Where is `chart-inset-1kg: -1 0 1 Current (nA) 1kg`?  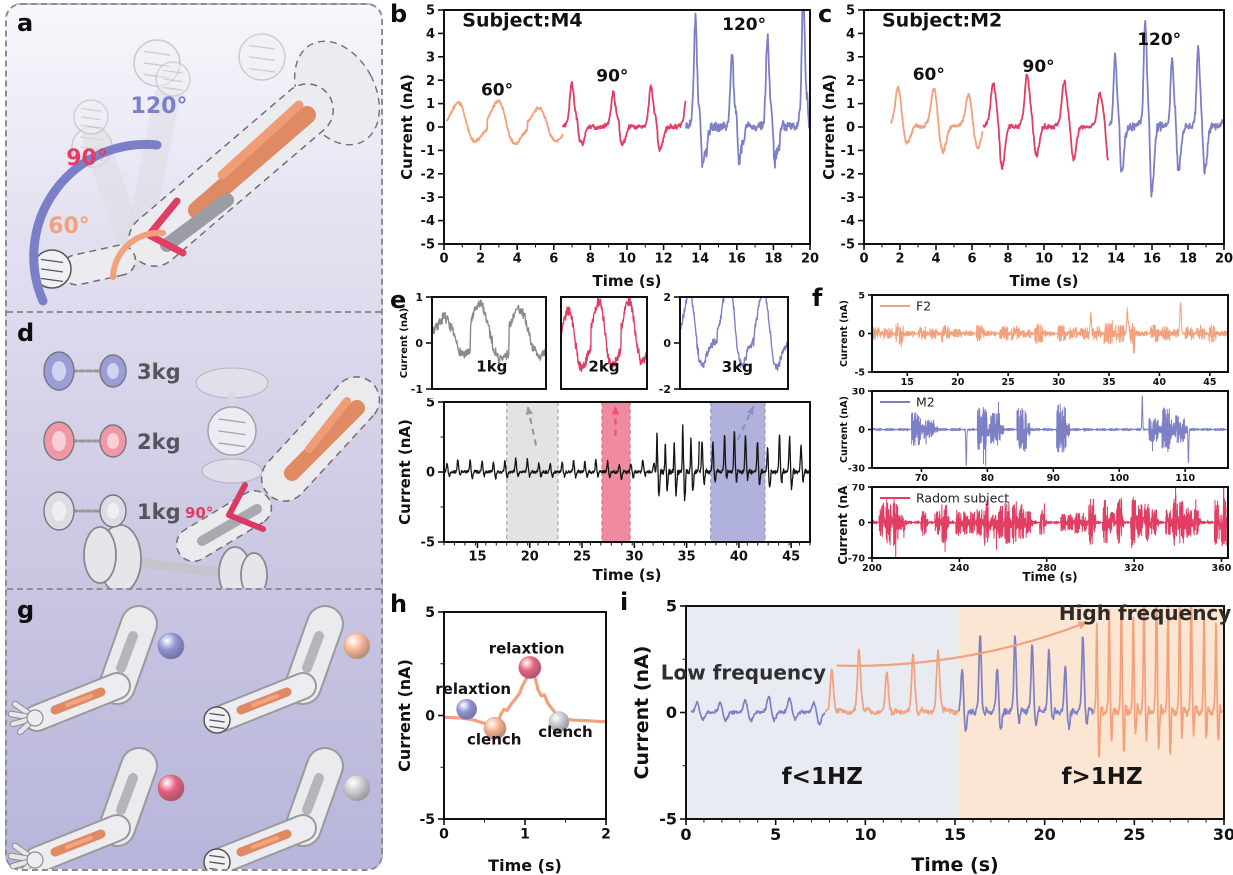 chart-inset-1kg: -1 0 1 Current (nA) 1kg is located at coordinates (473, 343).